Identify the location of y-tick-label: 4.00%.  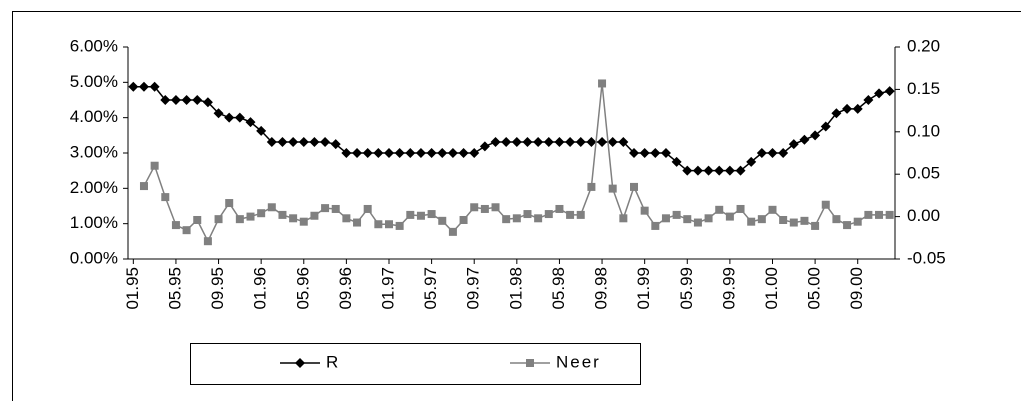
(94, 116).